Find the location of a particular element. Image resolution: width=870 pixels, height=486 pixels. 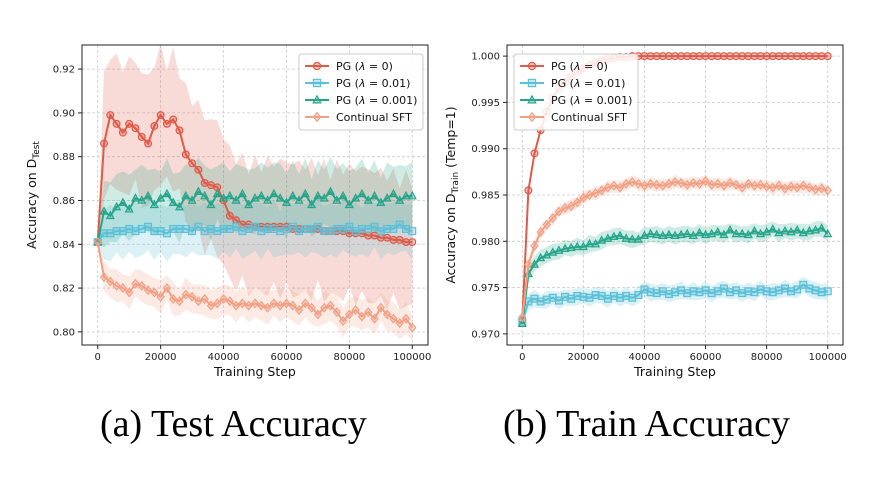

legend-label: PG (λ = 0.001) is located at coordinates (591, 100).